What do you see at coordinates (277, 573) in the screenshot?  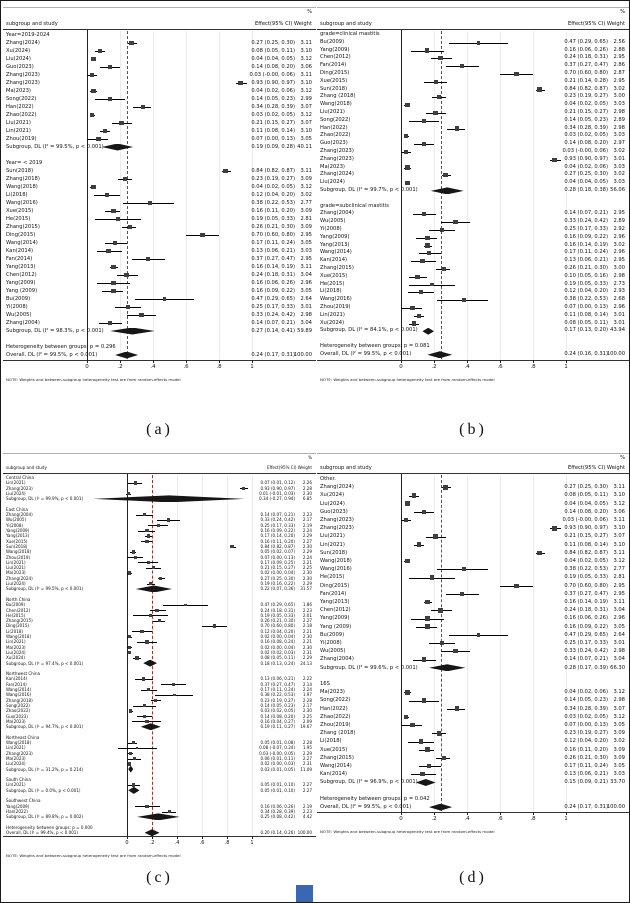 I see `effect-ci-text: 0.02 (0.00, 0.04)` at bounding box center [277, 573].